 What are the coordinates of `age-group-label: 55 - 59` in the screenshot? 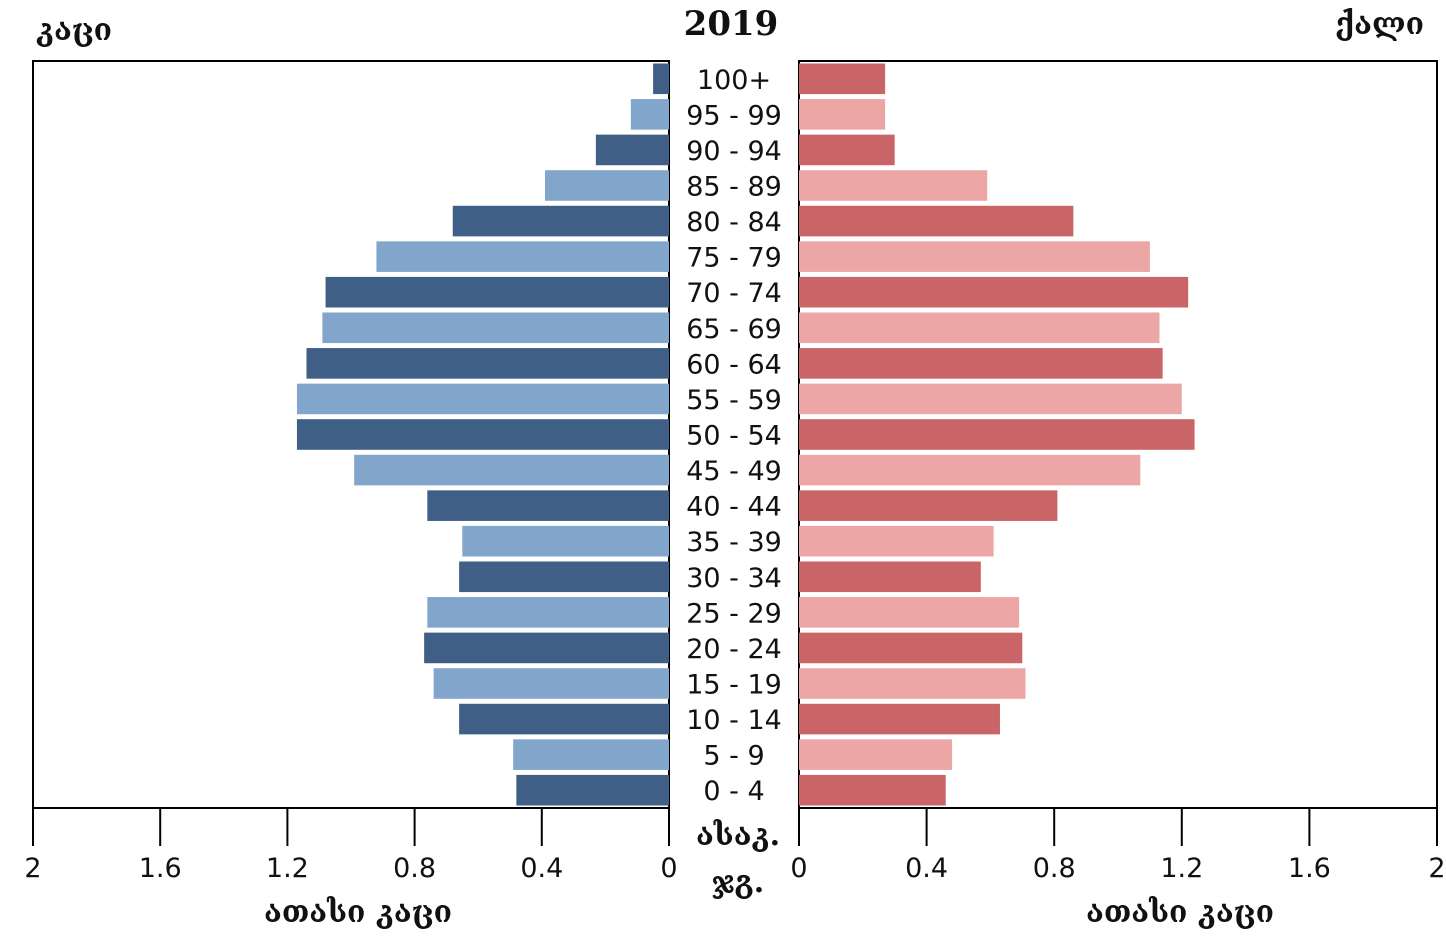 It's located at (734, 400).